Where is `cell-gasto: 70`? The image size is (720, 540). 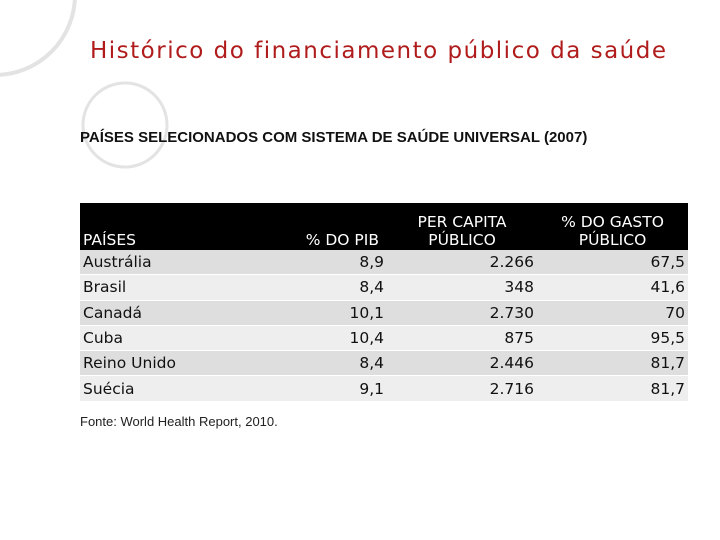 cell-gasto: 70 is located at coordinates (612, 313).